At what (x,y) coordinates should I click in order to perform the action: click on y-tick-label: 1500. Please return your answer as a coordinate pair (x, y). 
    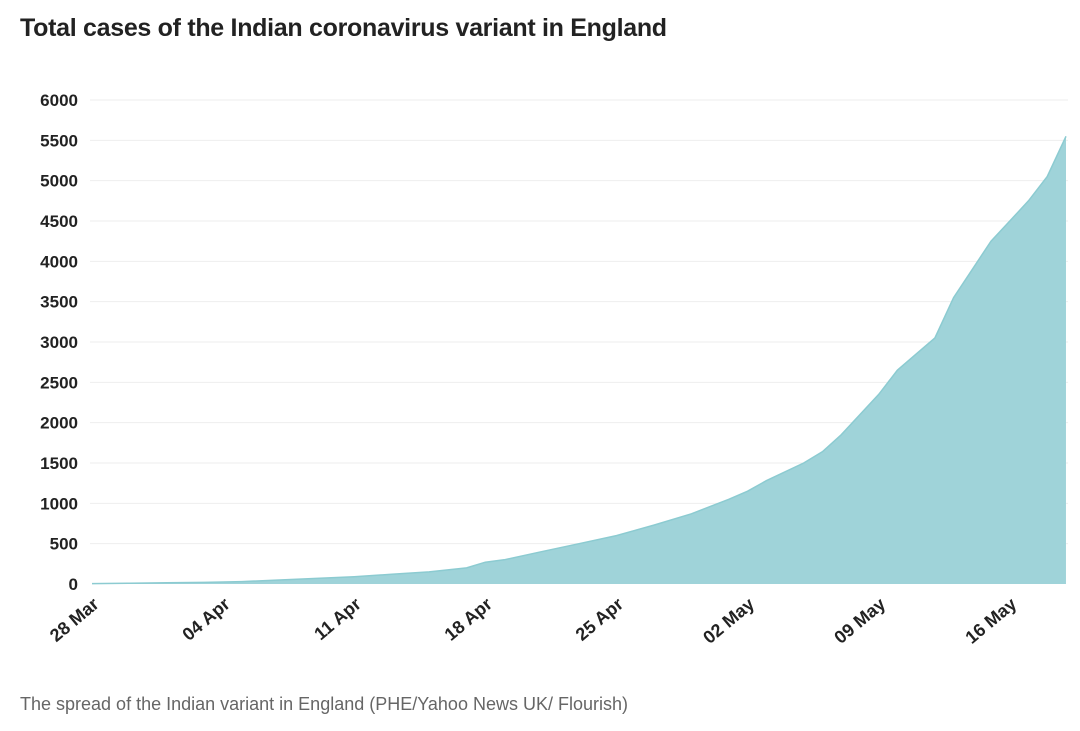
    Looking at the image, I should click on (59, 463).